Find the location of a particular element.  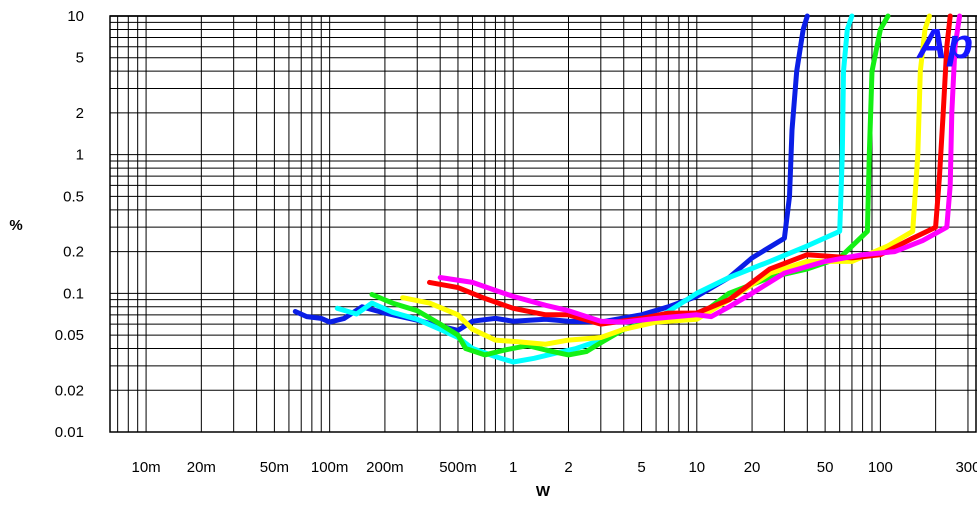

x-tick-label: 200m is located at coordinates (385, 467).